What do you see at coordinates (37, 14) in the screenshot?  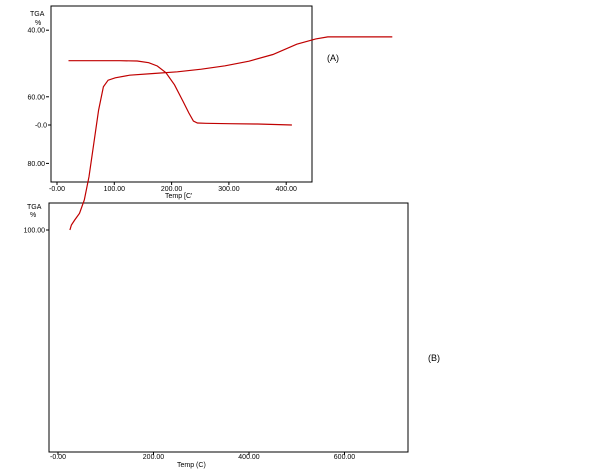 I see `chart-a-ylabel-line1: TGA` at bounding box center [37, 14].